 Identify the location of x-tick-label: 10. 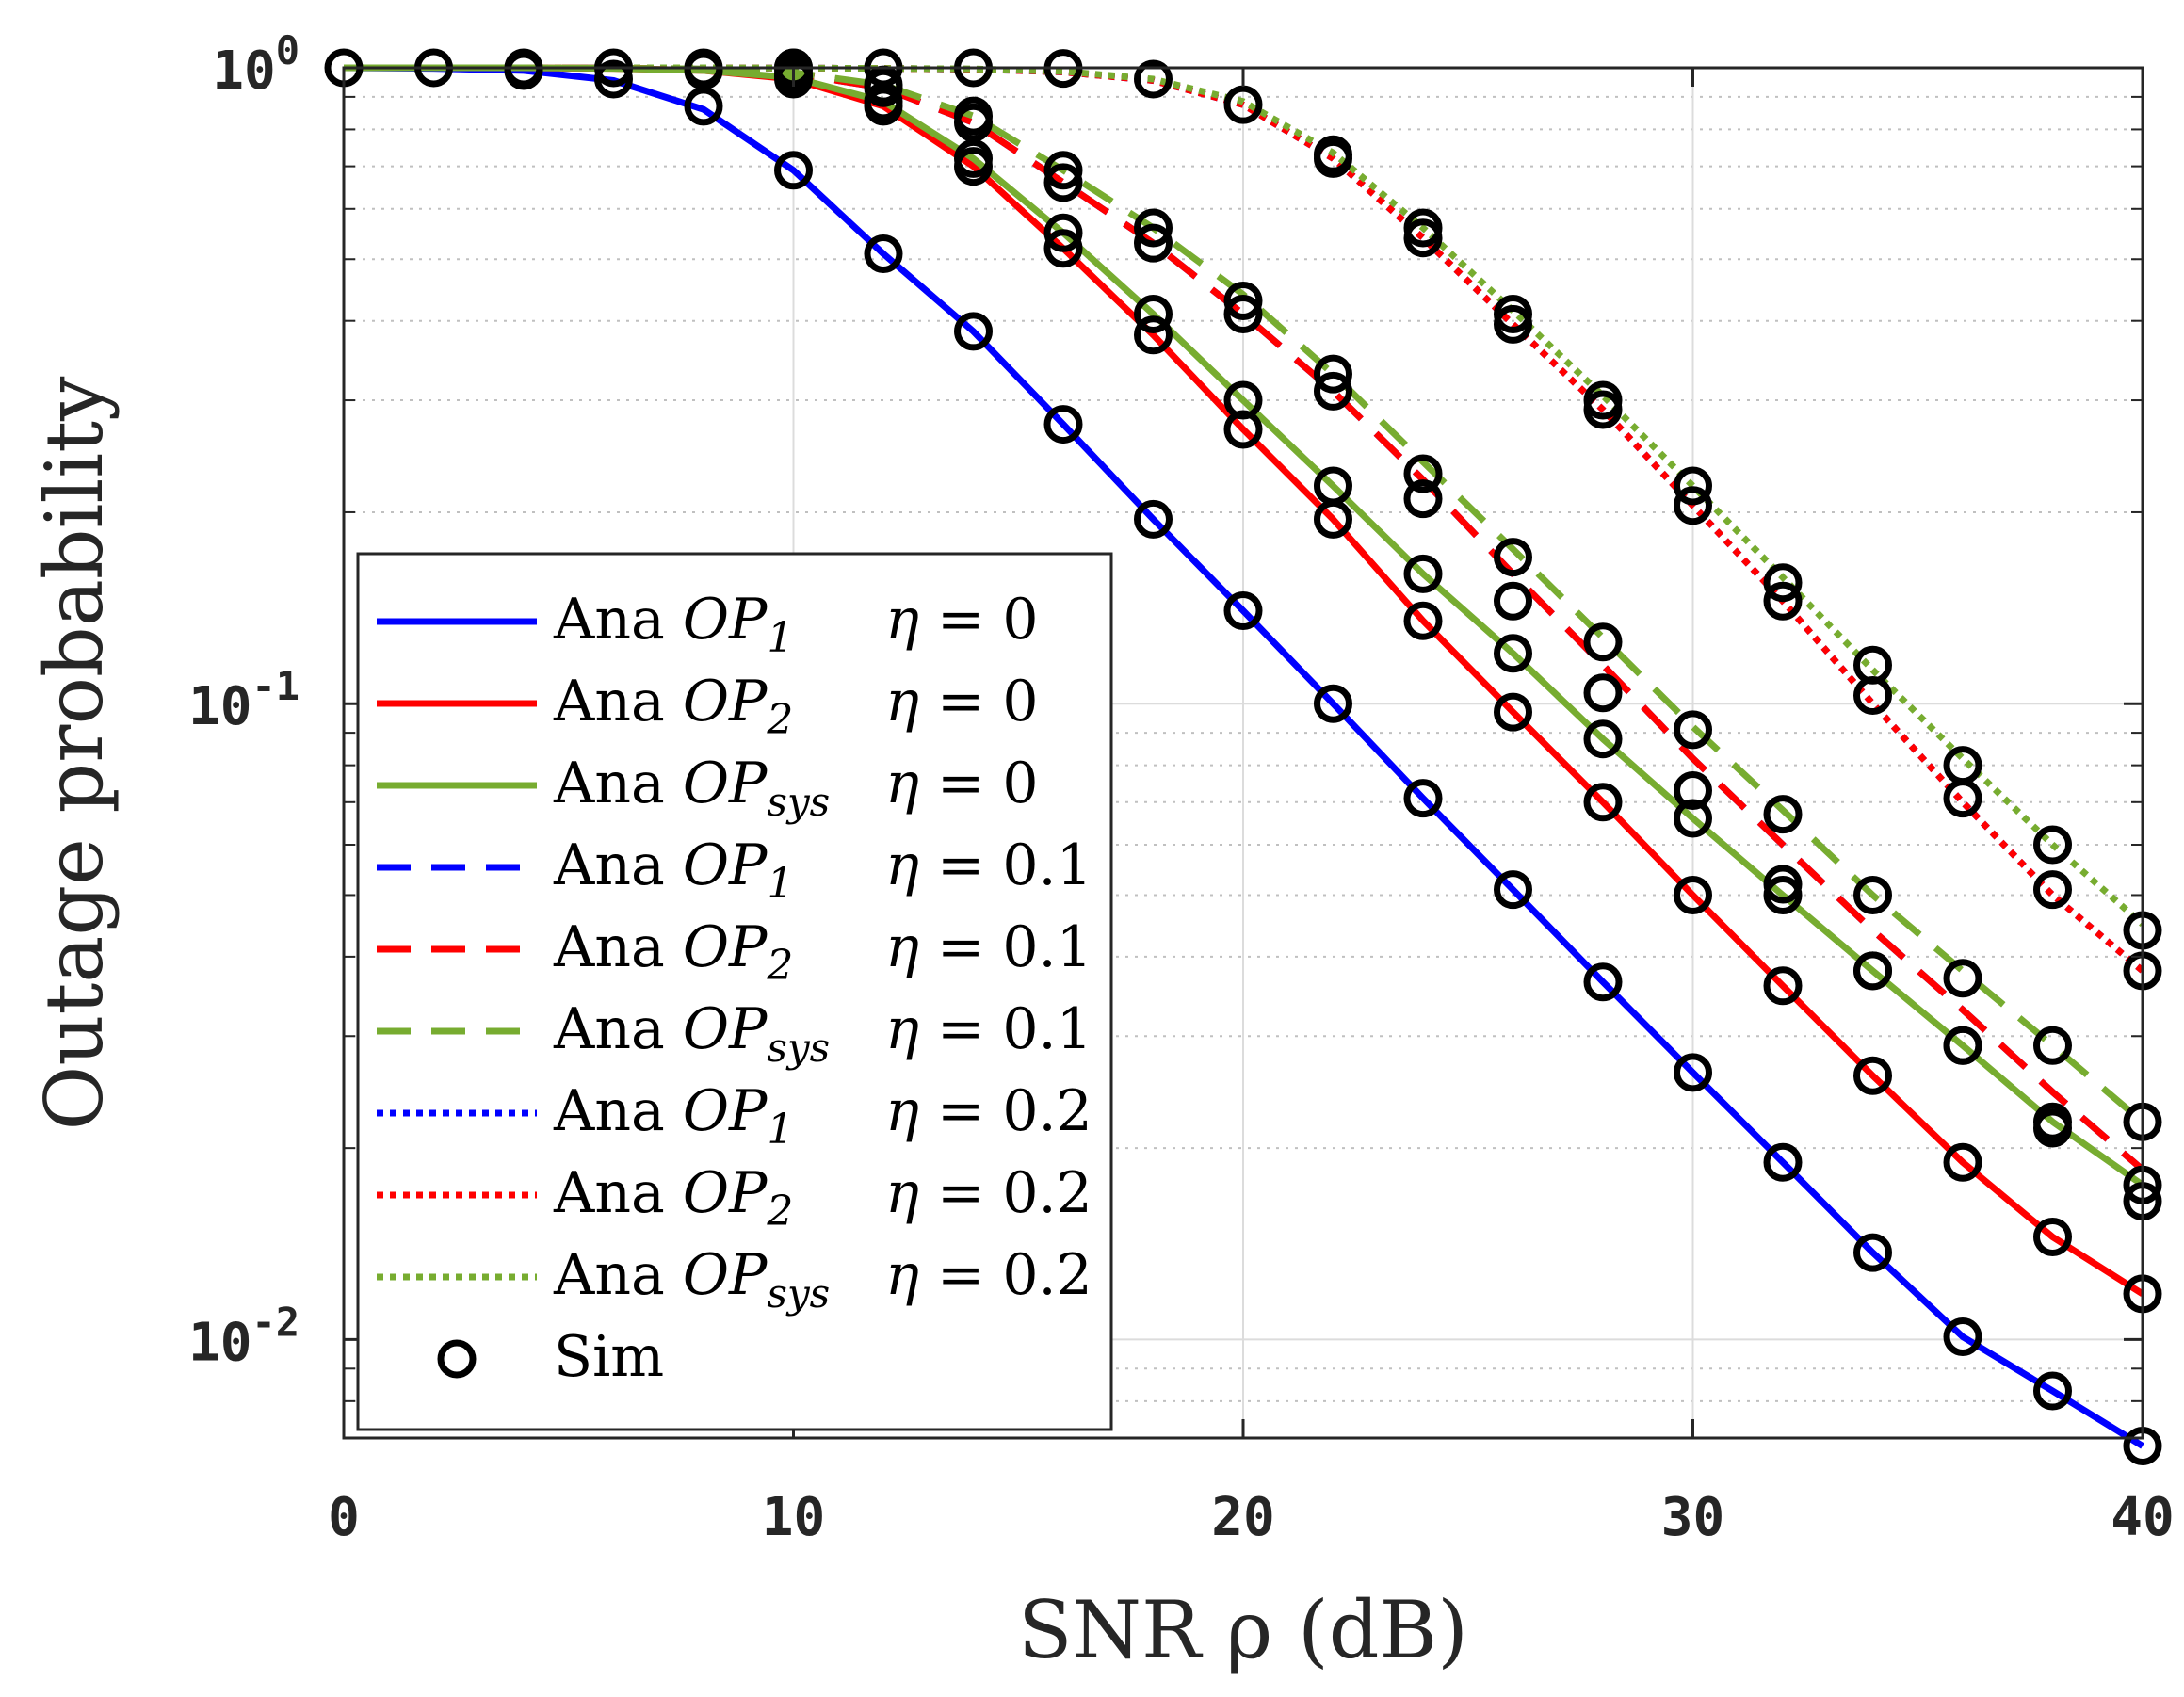
(793, 1517).